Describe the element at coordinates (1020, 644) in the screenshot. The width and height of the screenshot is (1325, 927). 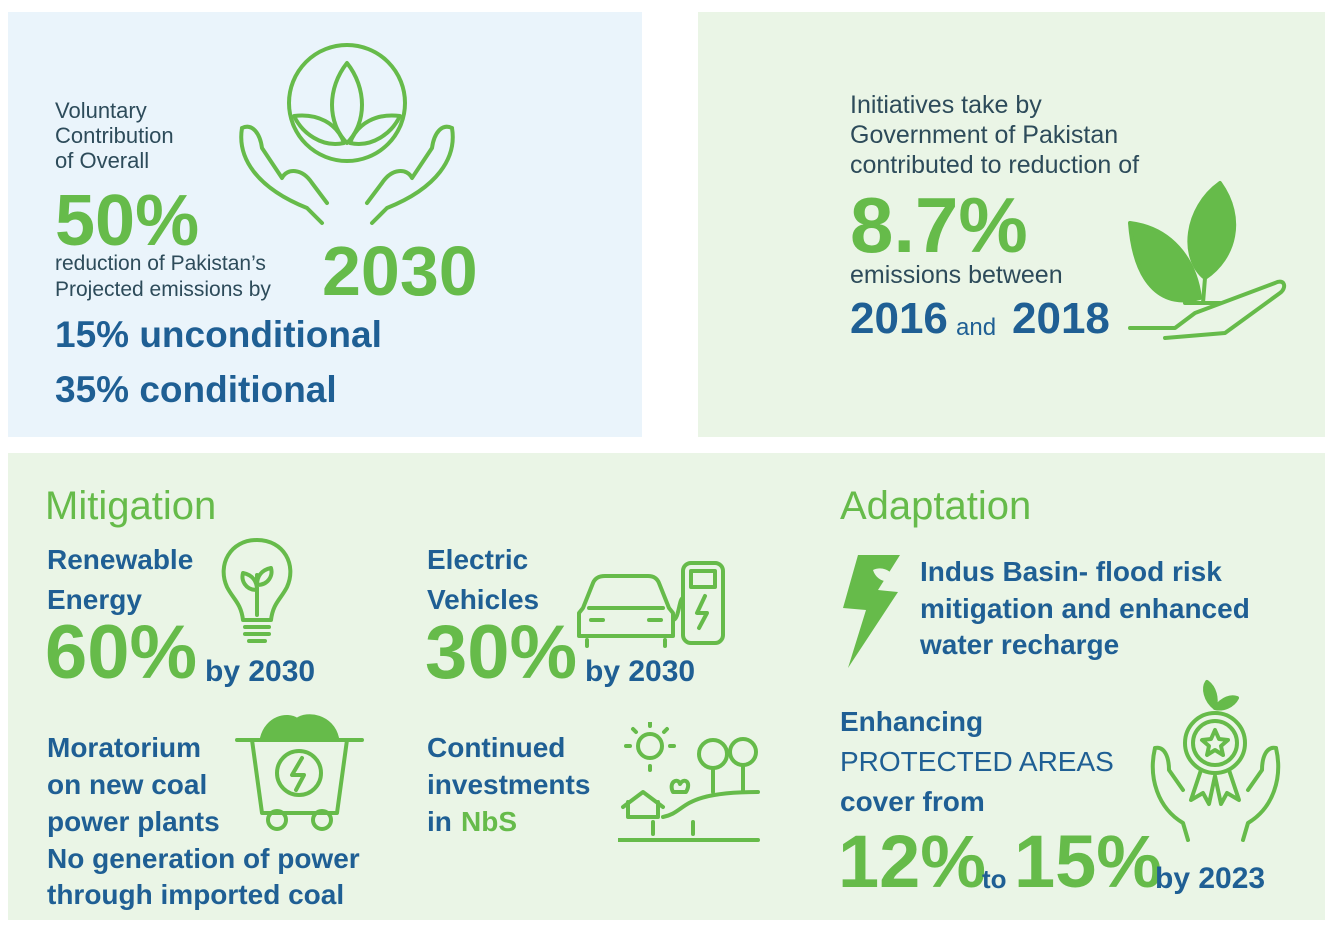
I see `label-line: water recharge` at that location.